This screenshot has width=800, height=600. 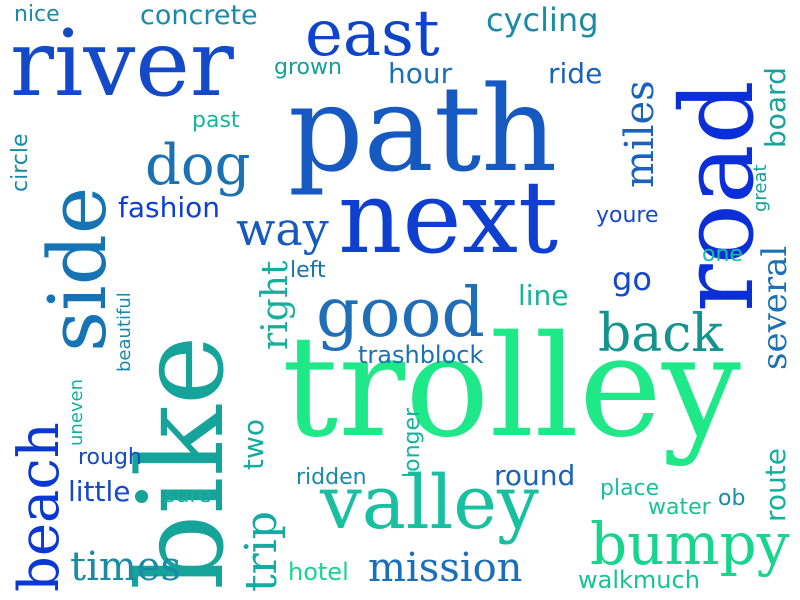 I want to click on word-times: times, so click(x=125, y=567).